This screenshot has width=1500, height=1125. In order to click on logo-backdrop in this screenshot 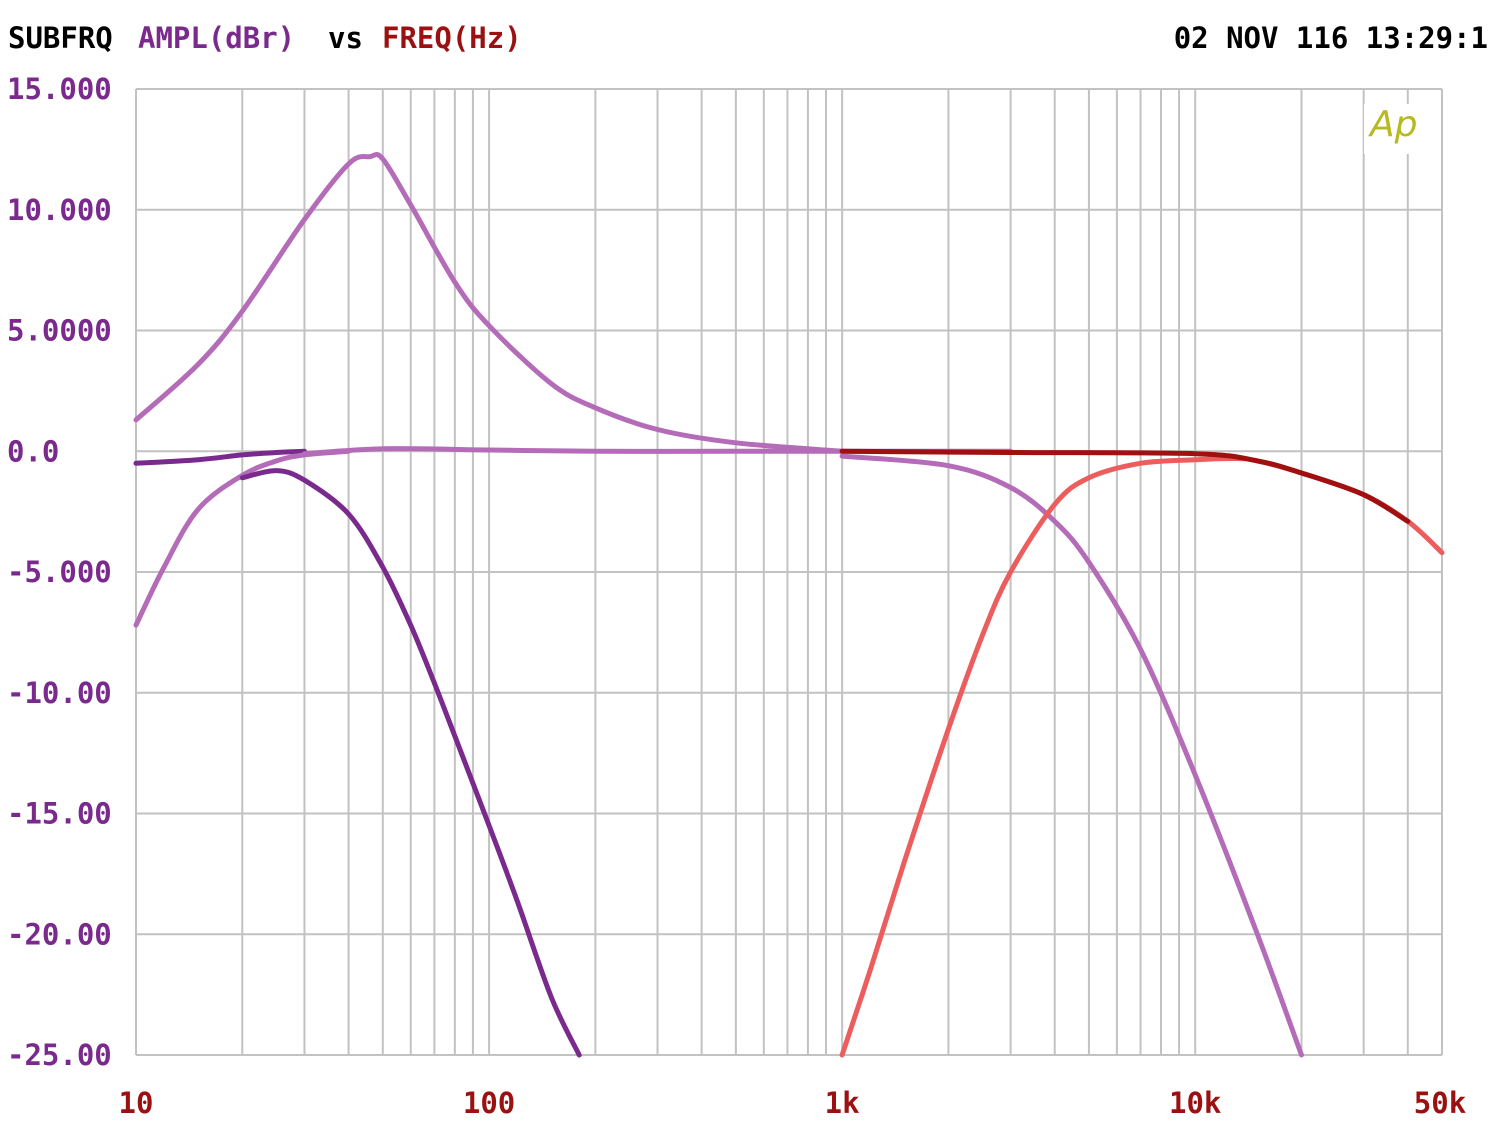, I will do `click(1394, 129)`.